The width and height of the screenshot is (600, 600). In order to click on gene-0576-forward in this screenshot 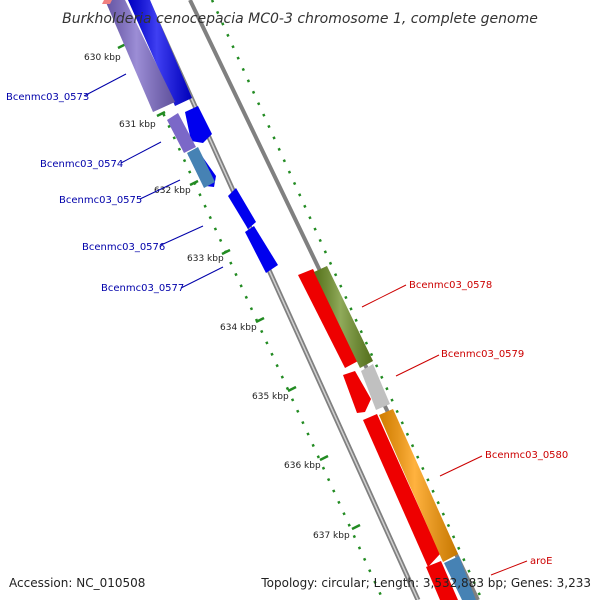, I will do `click(242, 208)`.